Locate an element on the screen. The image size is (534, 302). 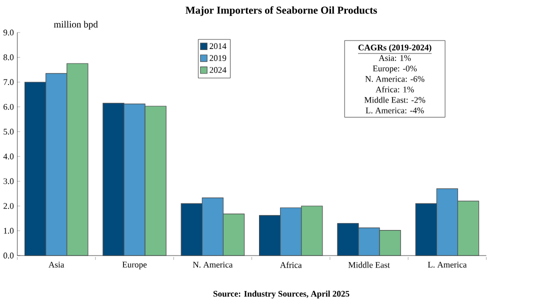
y-tick-label: 0.0 is located at coordinates (9, 255).